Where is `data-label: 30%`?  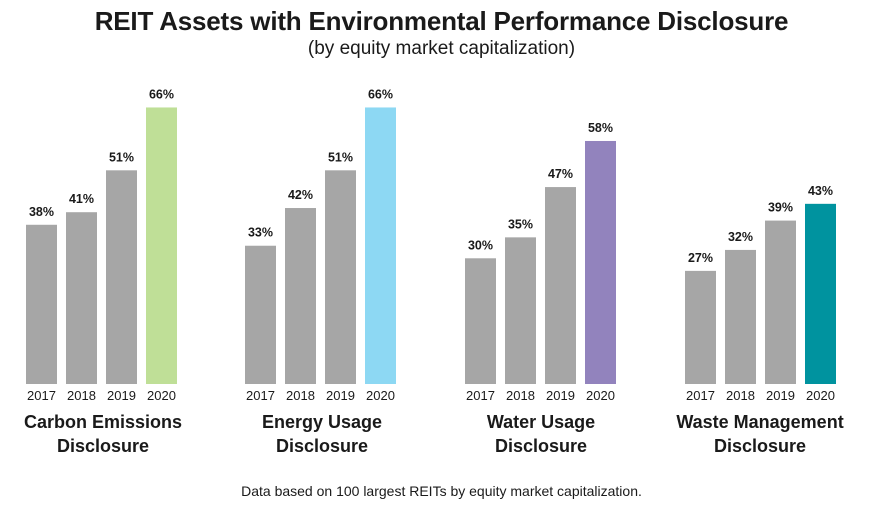
data-label: 30% is located at coordinates (480, 245).